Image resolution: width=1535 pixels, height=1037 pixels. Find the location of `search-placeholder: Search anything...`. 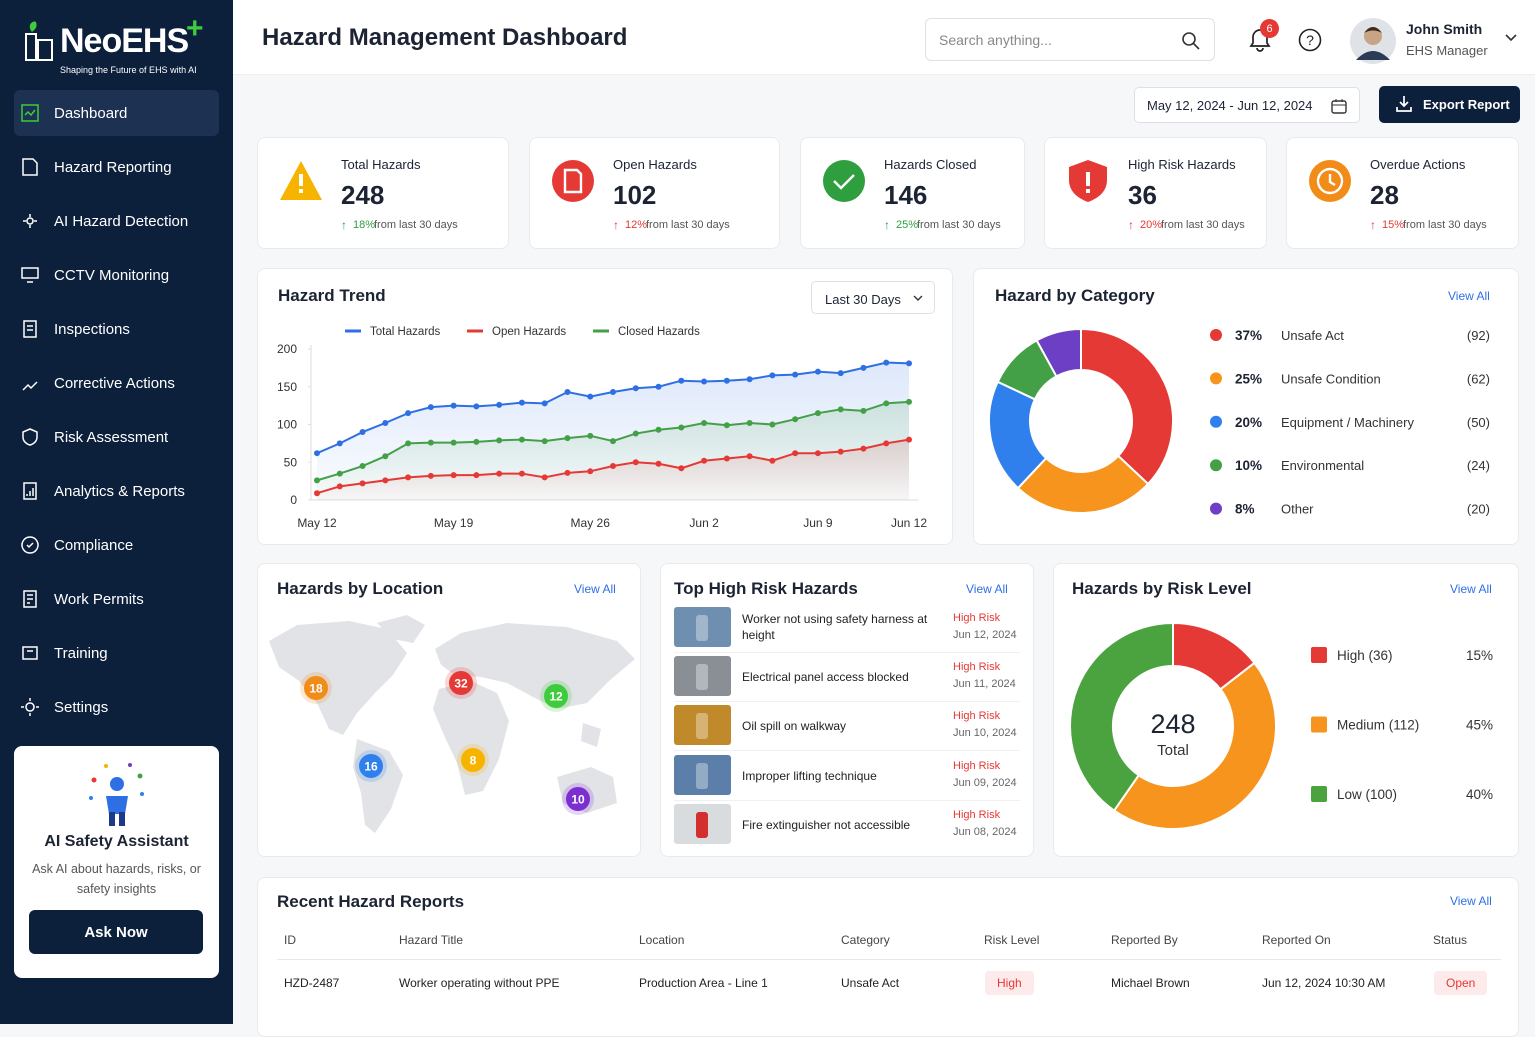

search-placeholder: Search anything... is located at coordinates (995, 40).